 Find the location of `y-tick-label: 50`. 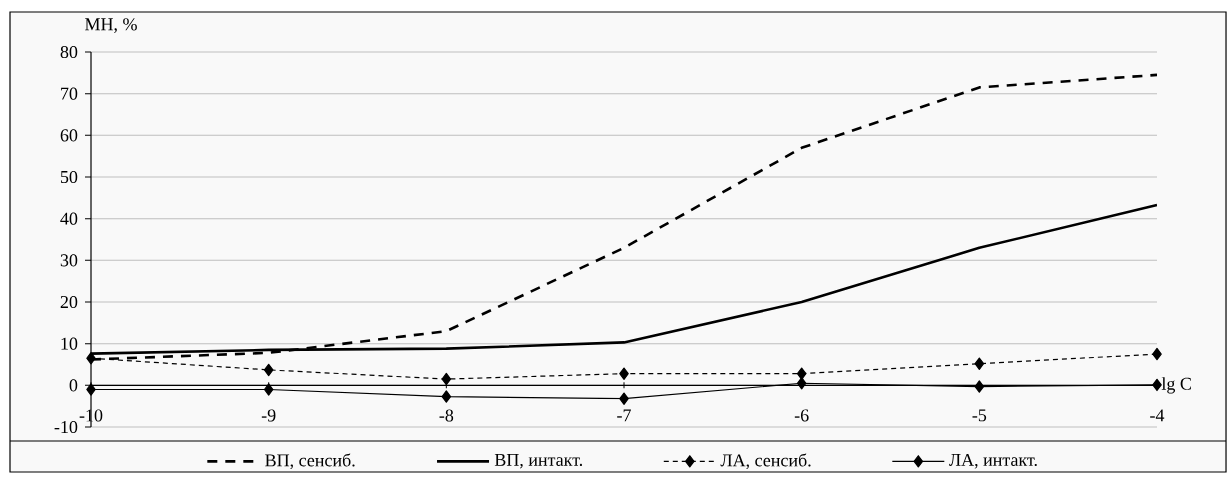

y-tick-label: 50 is located at coordinates (69, 176).